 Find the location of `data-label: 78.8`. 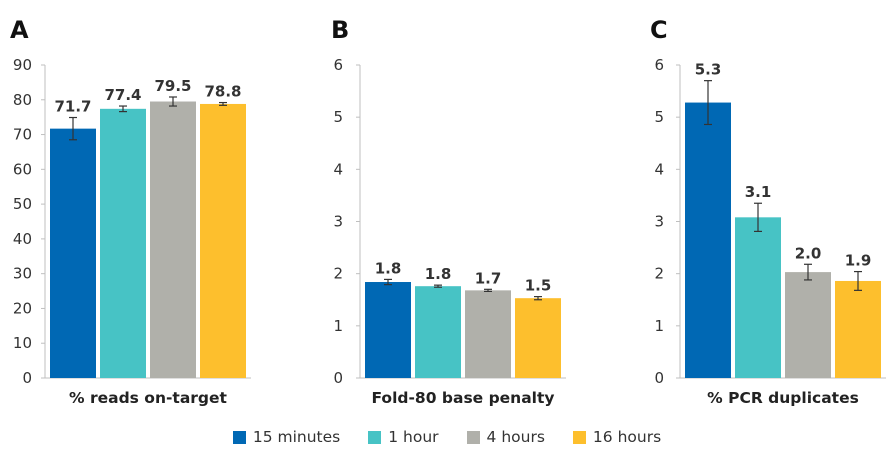

data-label: 78.8 is located at coordinates (222, 92).